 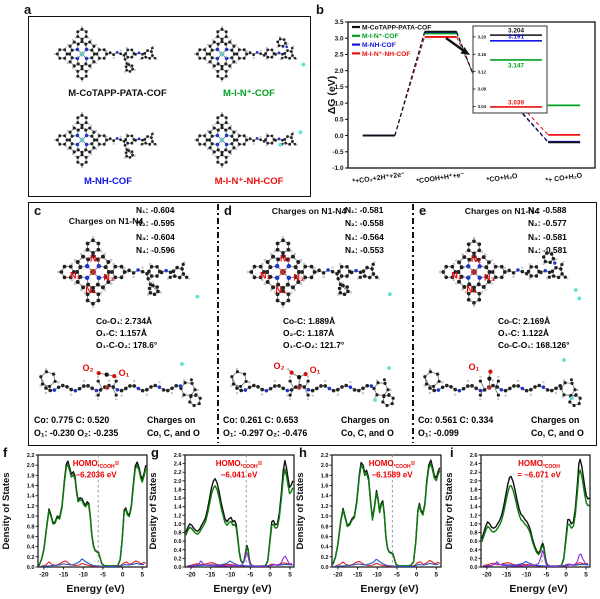 What do you see at coordinates (211, 575) in the screenshot?
I see `svg-text: -15` at bounding box center [211, 575].